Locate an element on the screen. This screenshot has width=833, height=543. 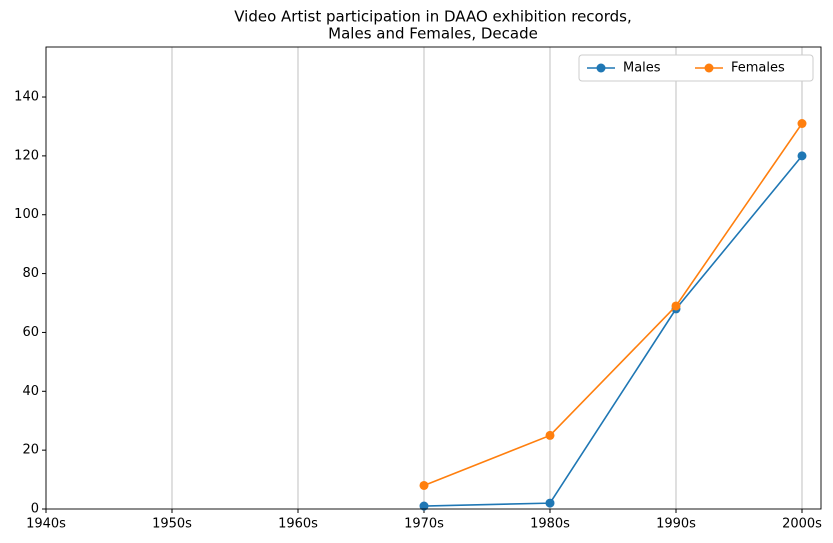
x-tick-label: 2000s is located at coordinates (802, 524).